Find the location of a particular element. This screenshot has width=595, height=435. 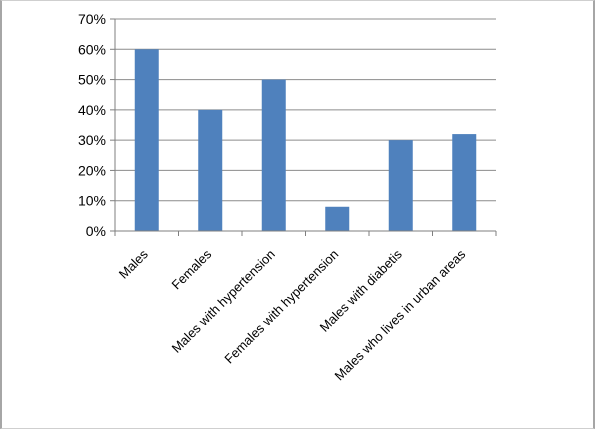

y-tick-label: 0% is located at coordinates (96, 231).